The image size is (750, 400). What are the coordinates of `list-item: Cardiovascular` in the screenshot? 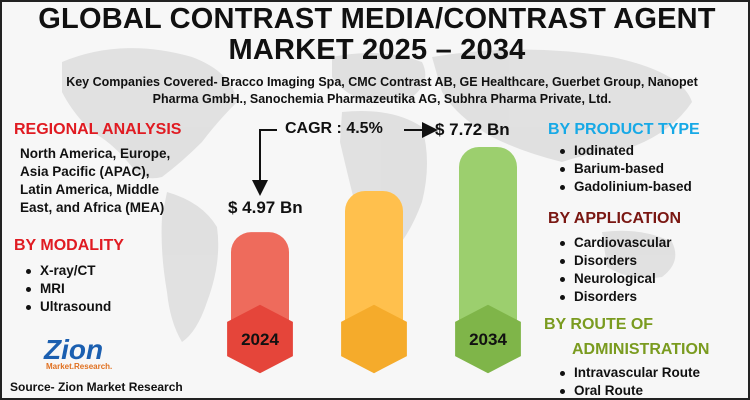 It's located at (615, 243).